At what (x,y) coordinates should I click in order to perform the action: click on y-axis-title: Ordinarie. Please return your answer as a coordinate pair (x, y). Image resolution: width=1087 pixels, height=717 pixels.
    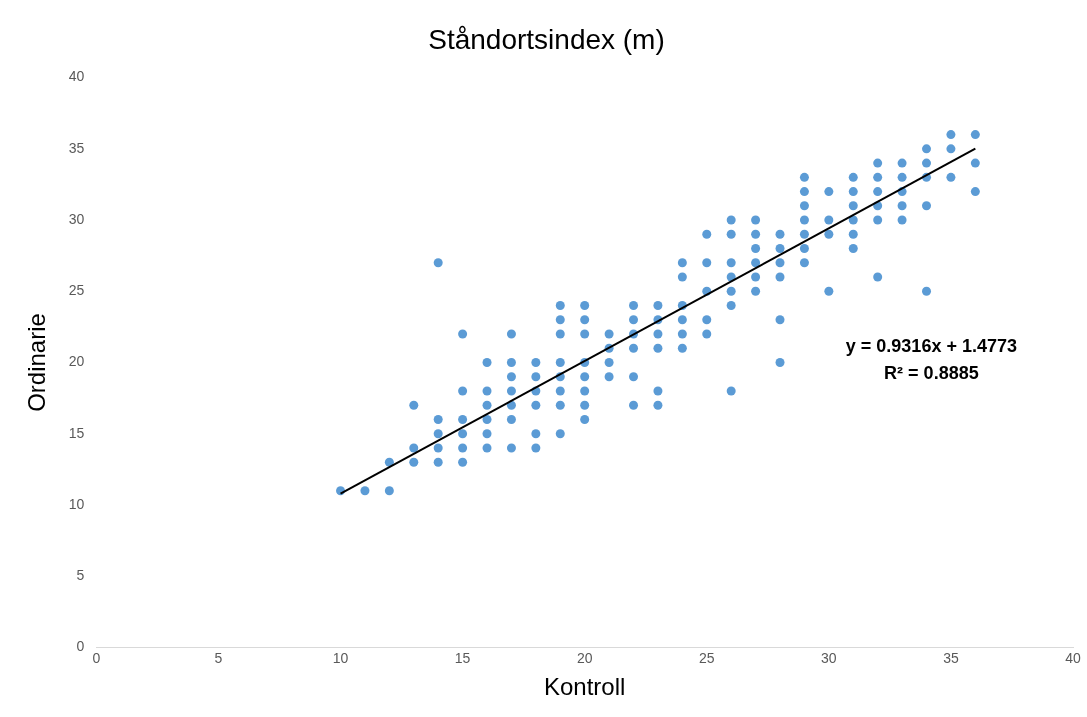
    Looking at the image, I should click on (37, 362).